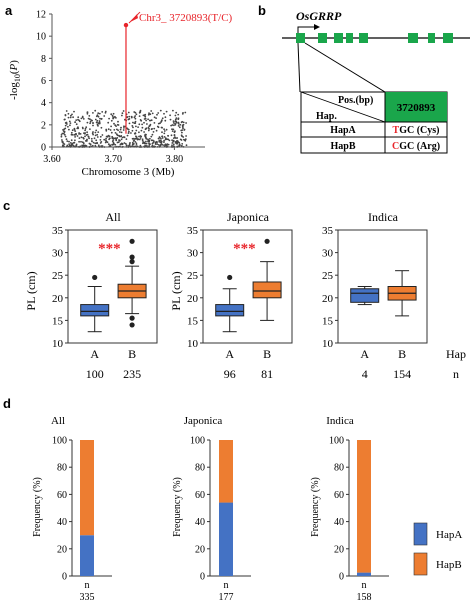  I want to click on y-tick-label: 10, so click(193, 344).